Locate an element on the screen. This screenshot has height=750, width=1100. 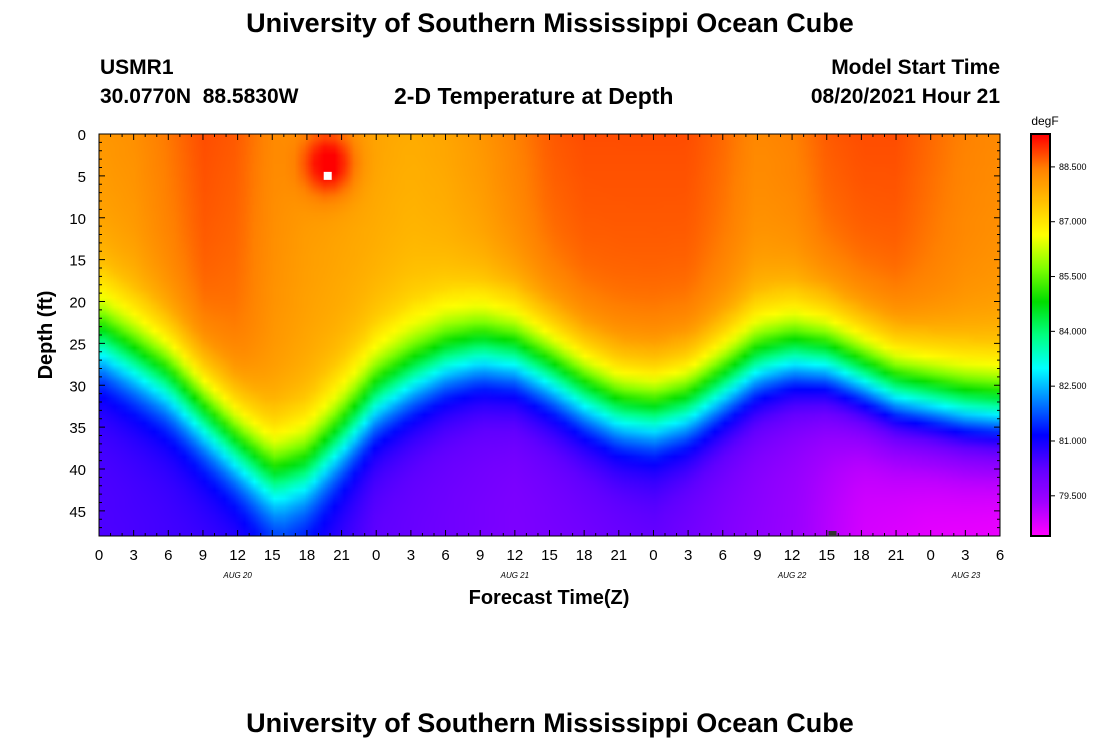
y-tick-label: 40 is located at coordinates (77, 470).